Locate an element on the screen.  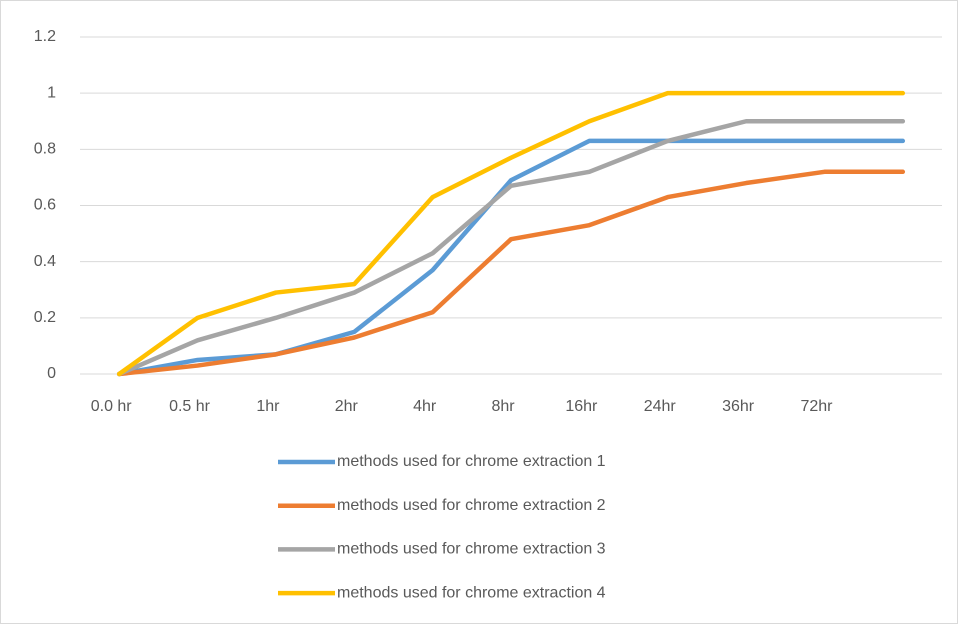
x-tick-label: 72hr is located at coordinates (816, 406).